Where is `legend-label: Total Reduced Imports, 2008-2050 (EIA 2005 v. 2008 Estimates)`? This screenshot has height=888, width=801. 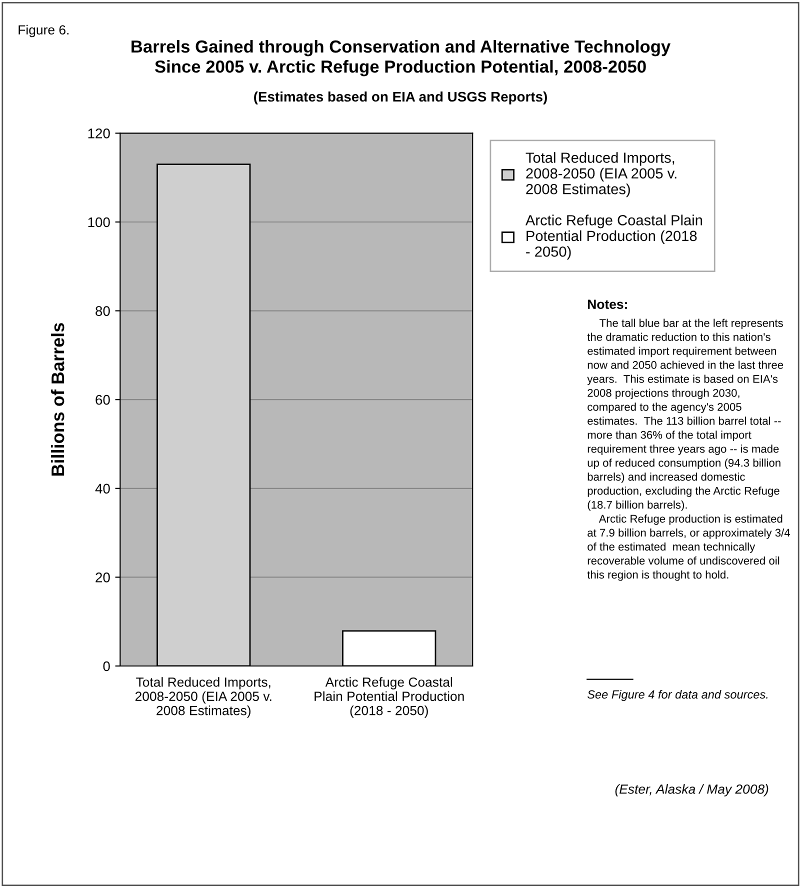 legend-label: Total Reduced Imports, 2008-2050 (EIA 2005 v. 2008 Estimates) is located at coordinates (601, 175).